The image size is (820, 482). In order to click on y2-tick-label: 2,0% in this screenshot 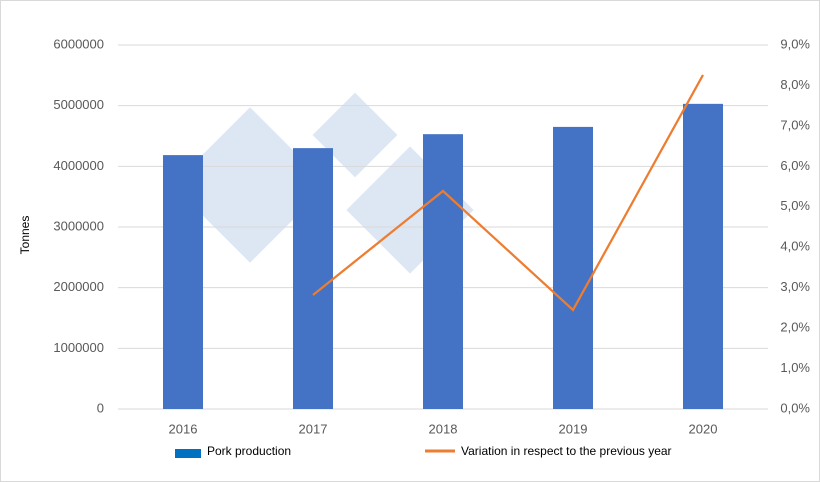, I will do `click(795, 327)`.